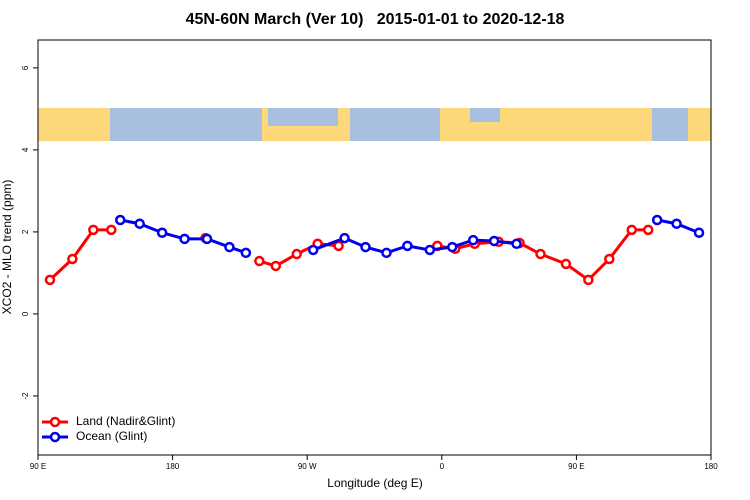 This screenshot has width=750, height=500. I want to click on y-tick-label: 2, so click(25, 231).